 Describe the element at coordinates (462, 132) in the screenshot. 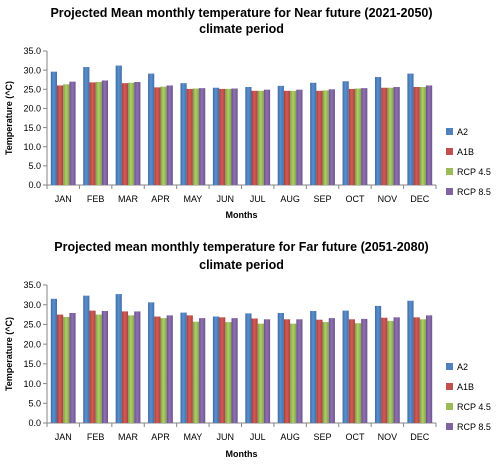

I see `legend-label: A2` at that location.